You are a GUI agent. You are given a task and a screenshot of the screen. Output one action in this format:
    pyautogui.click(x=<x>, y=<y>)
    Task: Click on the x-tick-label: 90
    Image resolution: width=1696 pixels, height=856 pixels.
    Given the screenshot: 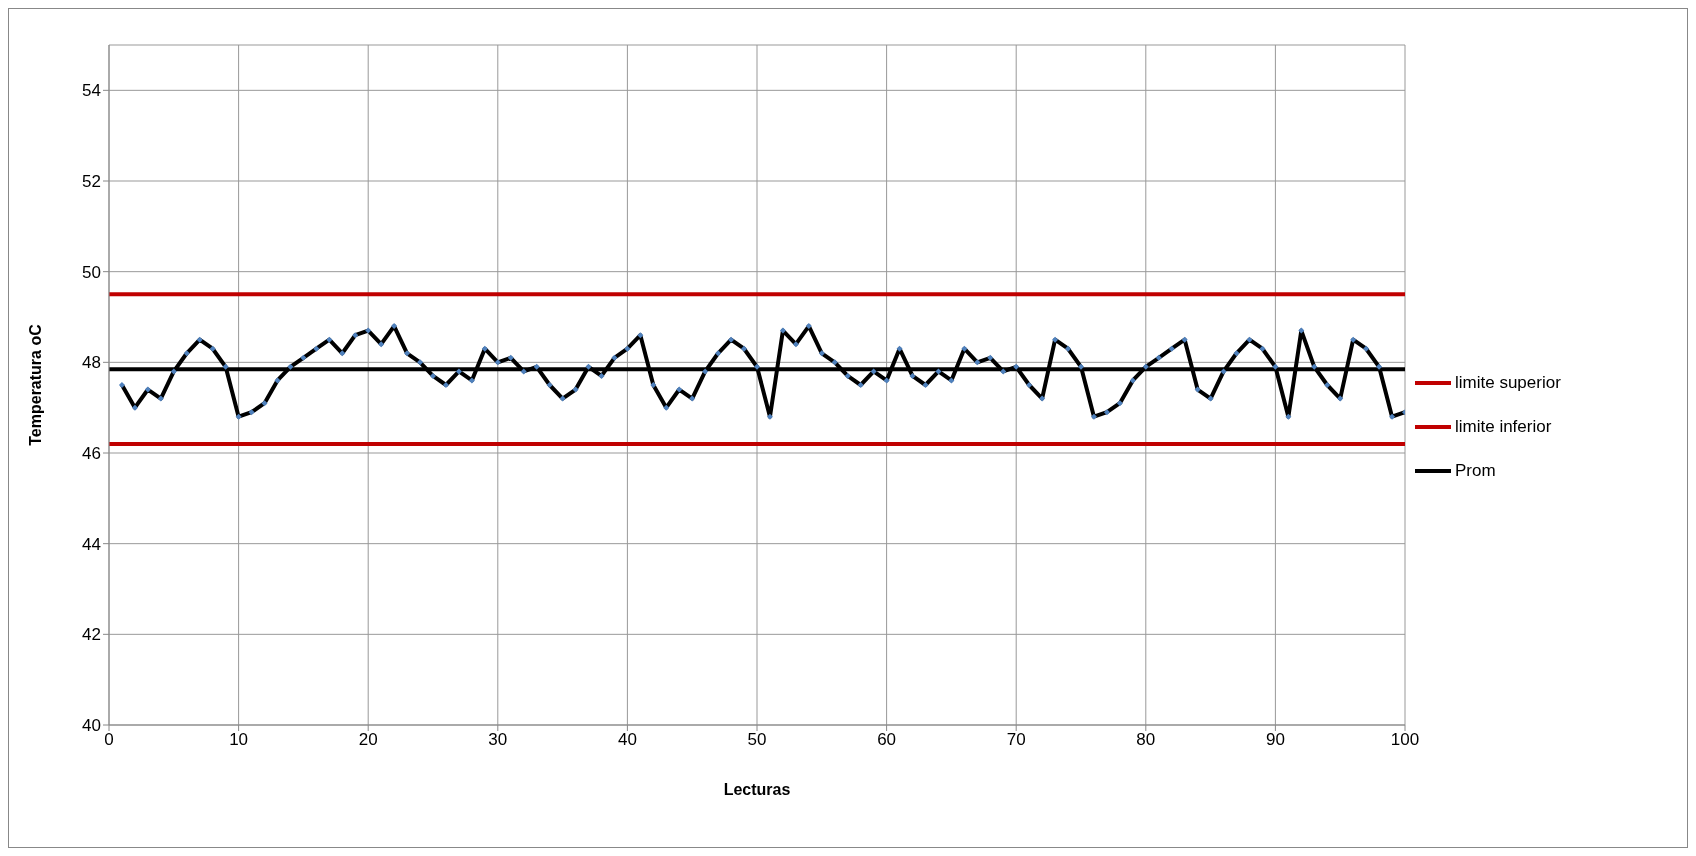 What is the action you would take?
    pyautogui.click(x=1275, y=740)
    